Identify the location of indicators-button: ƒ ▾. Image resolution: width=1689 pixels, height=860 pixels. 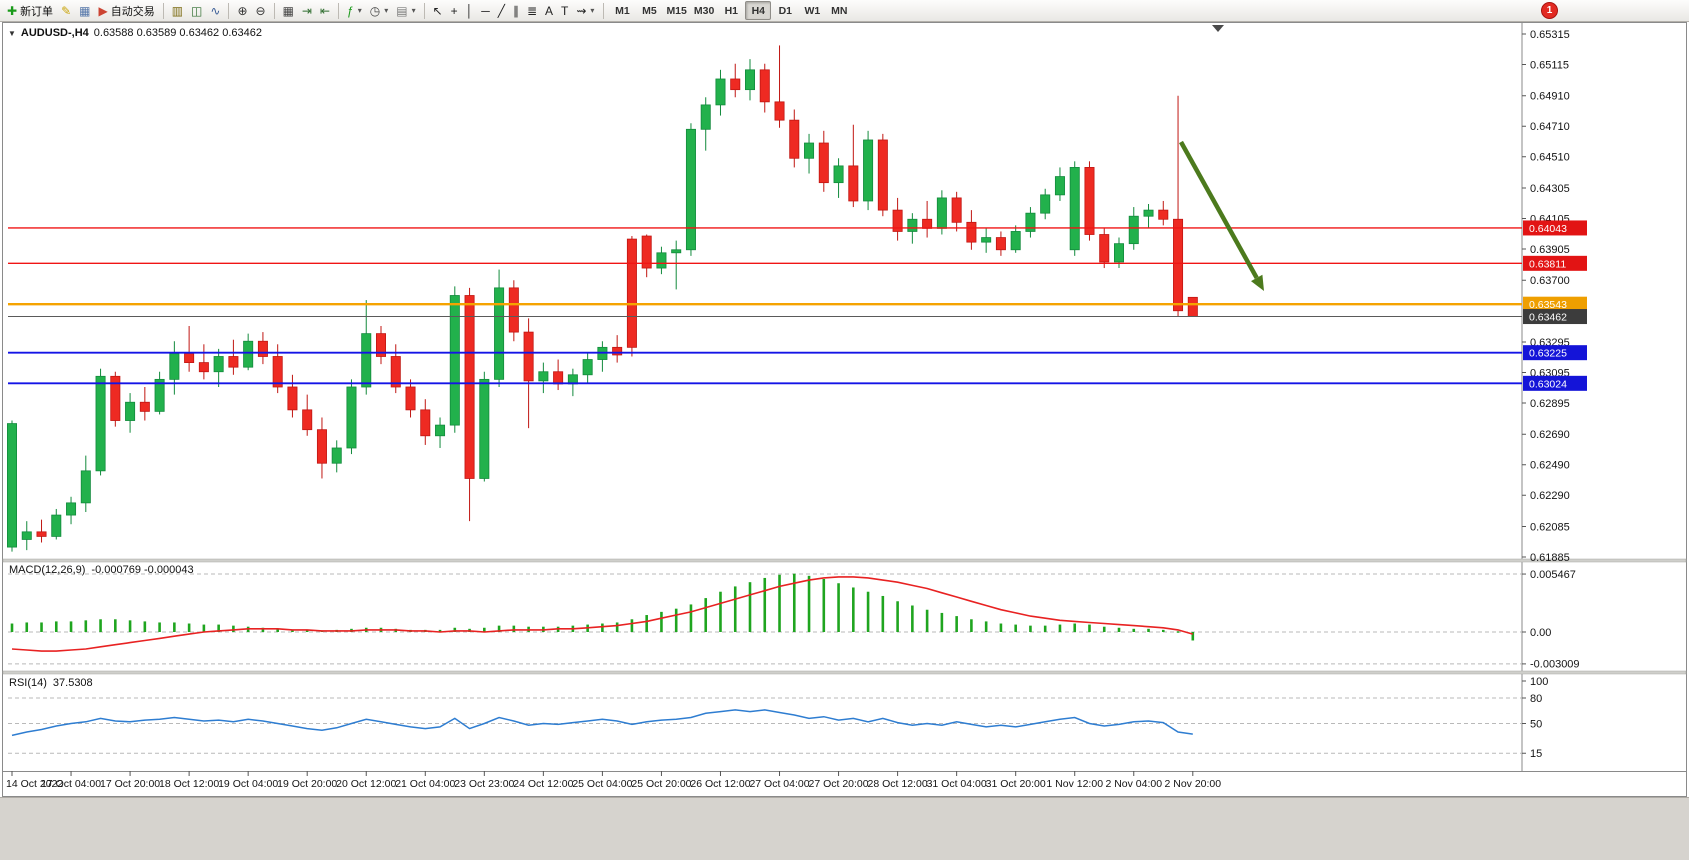
(354, 10).